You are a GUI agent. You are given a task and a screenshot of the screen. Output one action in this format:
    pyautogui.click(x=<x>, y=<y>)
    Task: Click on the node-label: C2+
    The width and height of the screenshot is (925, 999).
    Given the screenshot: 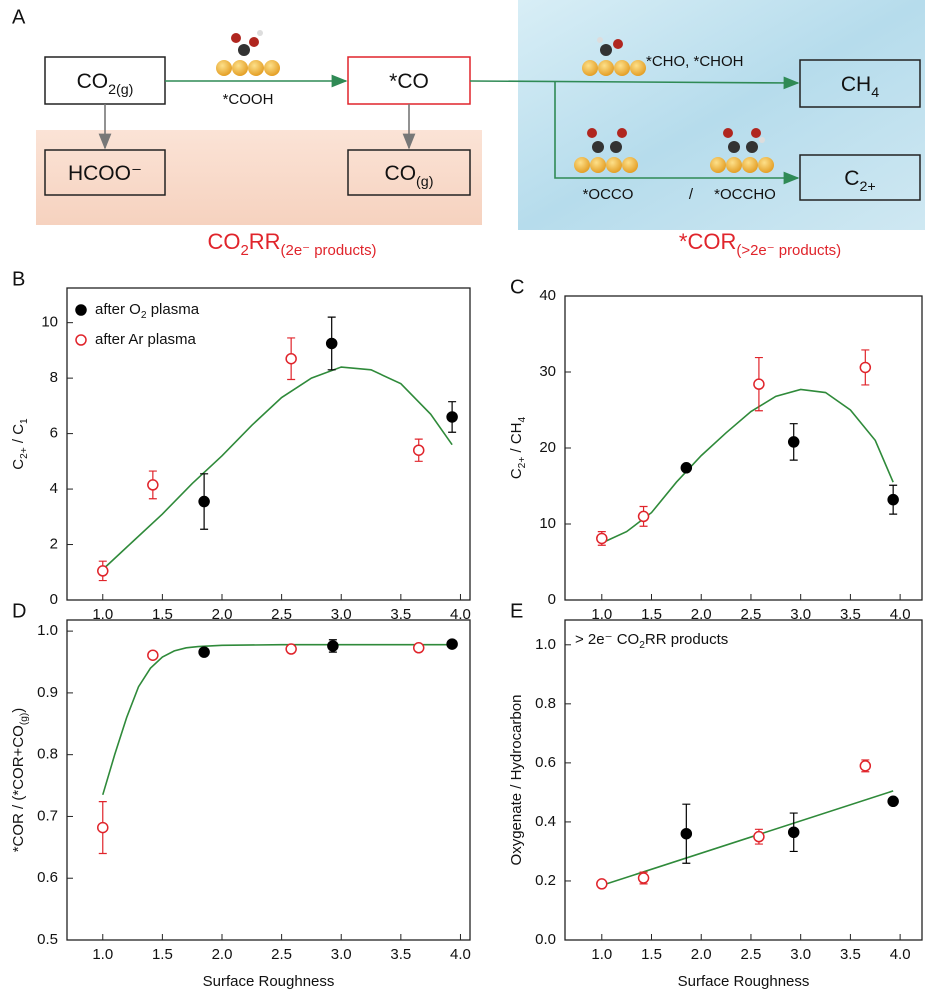 What is the action you would take?
    pyautogui.click(x=859, y=181)
    